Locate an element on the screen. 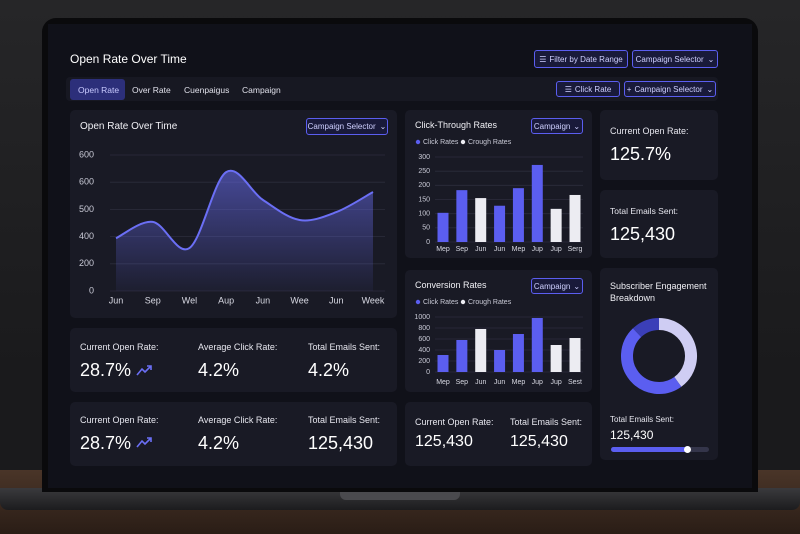 Image resolution: width=800 pixels, height=534 pixels. filter-button: ☰ Filter by Date Range is located at coordinates (581, 59).